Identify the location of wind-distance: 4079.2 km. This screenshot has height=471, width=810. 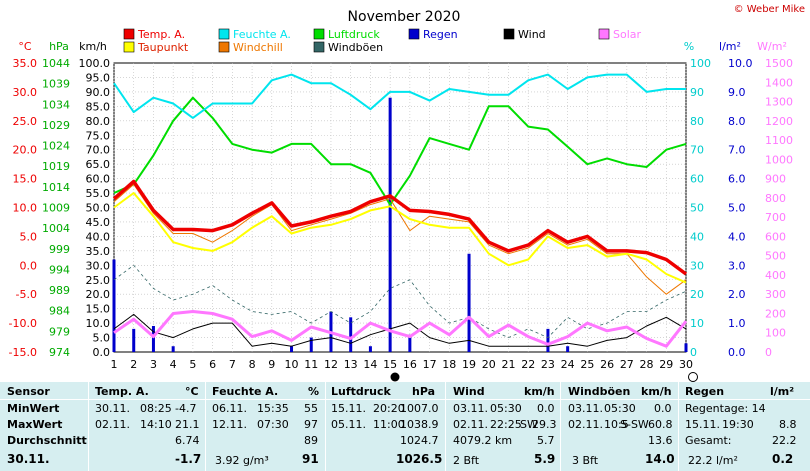
(483, 440).